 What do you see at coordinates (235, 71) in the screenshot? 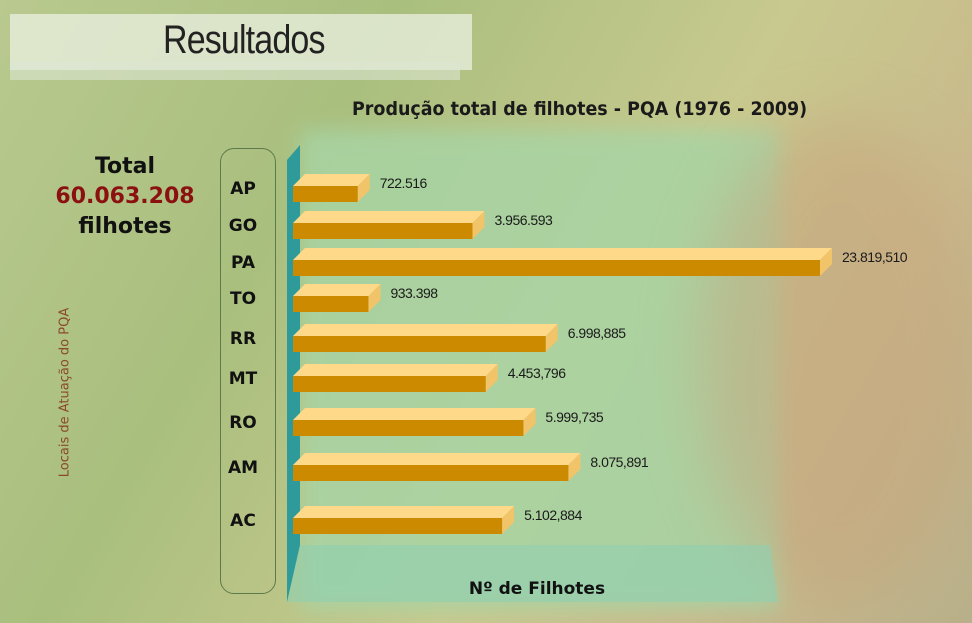
I see `title-banner-strip` at bounding box center [235, 71].